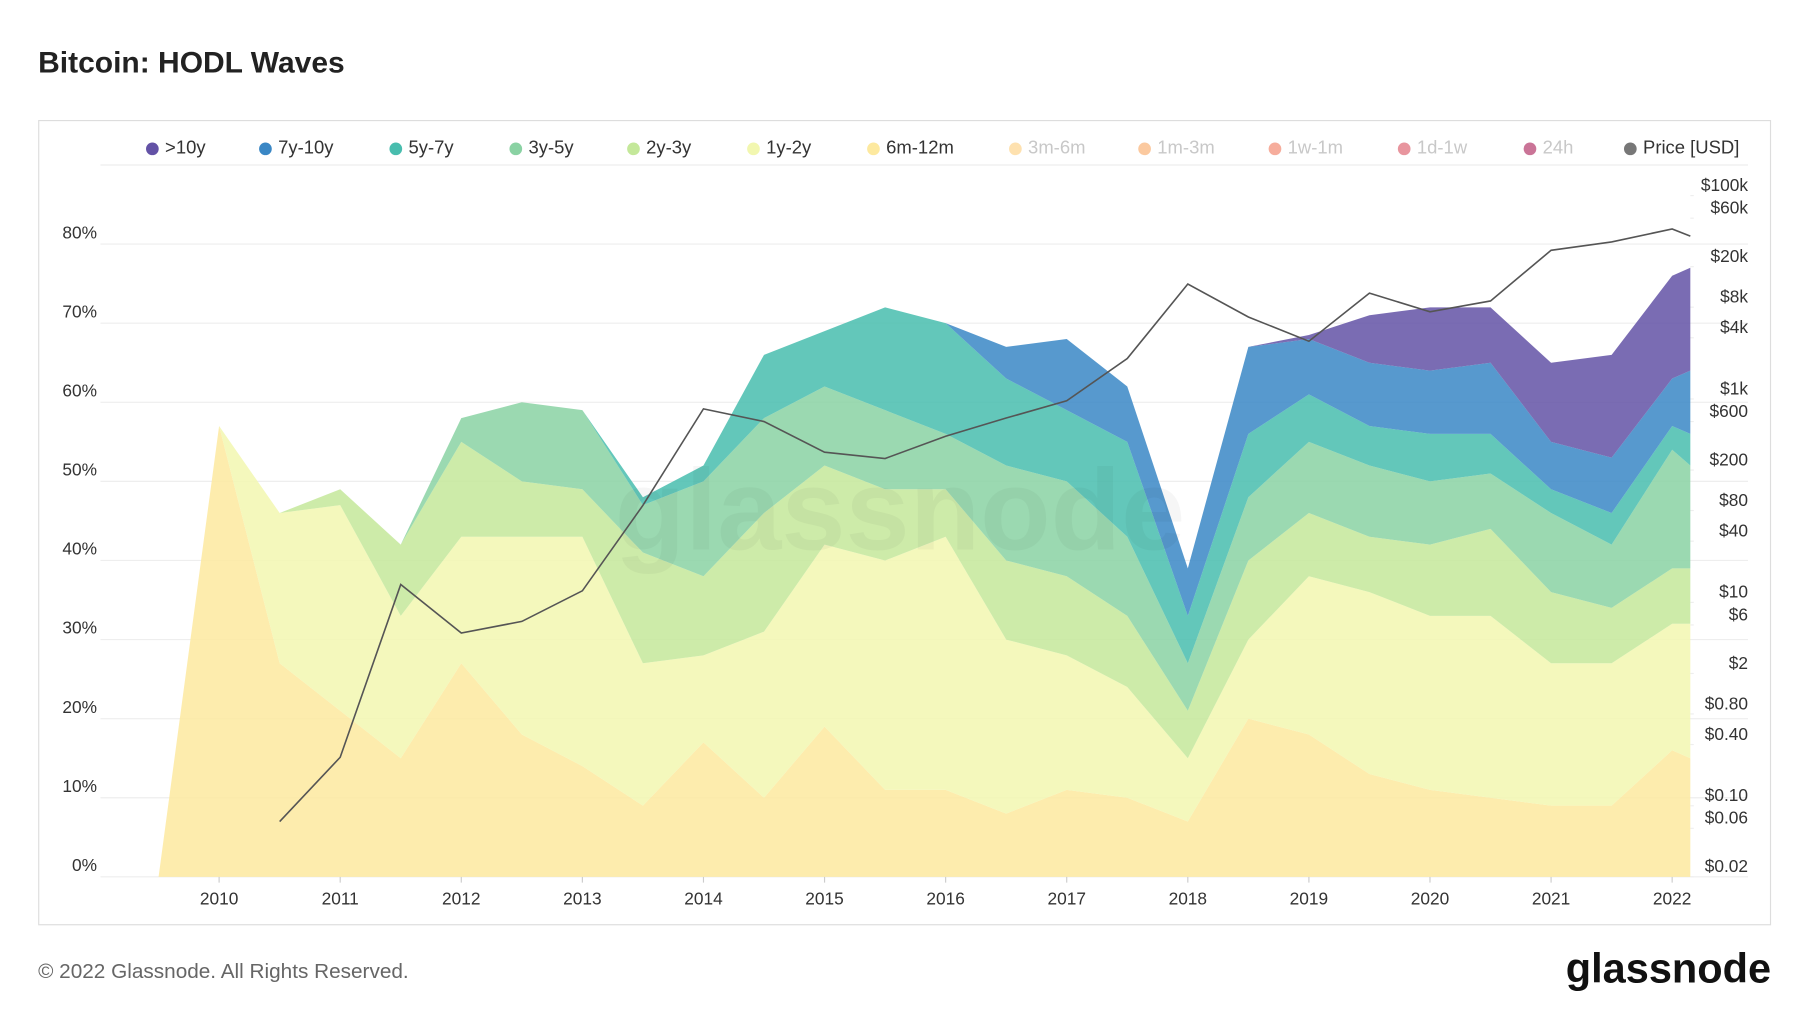 The width and height of the screenshot is (1800, 1013). Describe the element at coordinates (79, 470) in the screenshot. I see `y-tick-label: 50%` at that location.